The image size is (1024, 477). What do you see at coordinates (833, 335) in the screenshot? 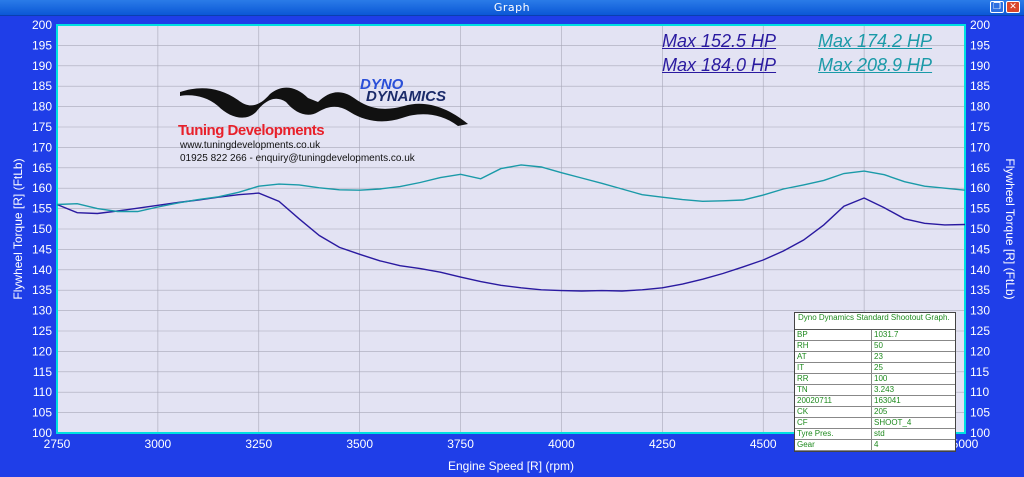
I see `info-key: BP` at bounding box center [833, 335].